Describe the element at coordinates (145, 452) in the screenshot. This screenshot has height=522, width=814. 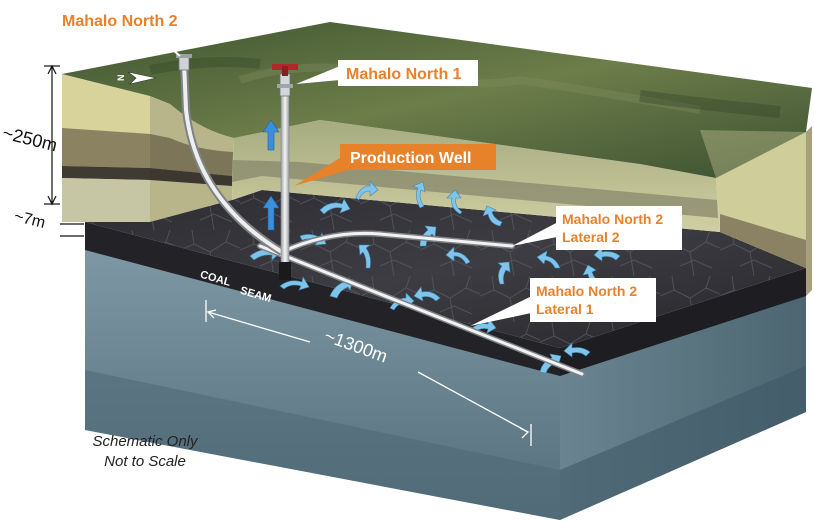
I see `schematic-note: Schematic Only Not to Scale` at that location.